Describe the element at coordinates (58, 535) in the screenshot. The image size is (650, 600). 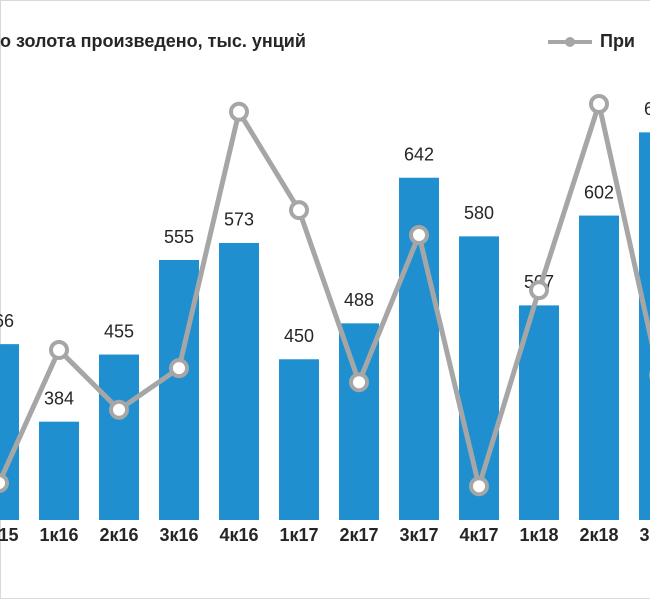
I see `x-tick-label: 1к16` at that location.